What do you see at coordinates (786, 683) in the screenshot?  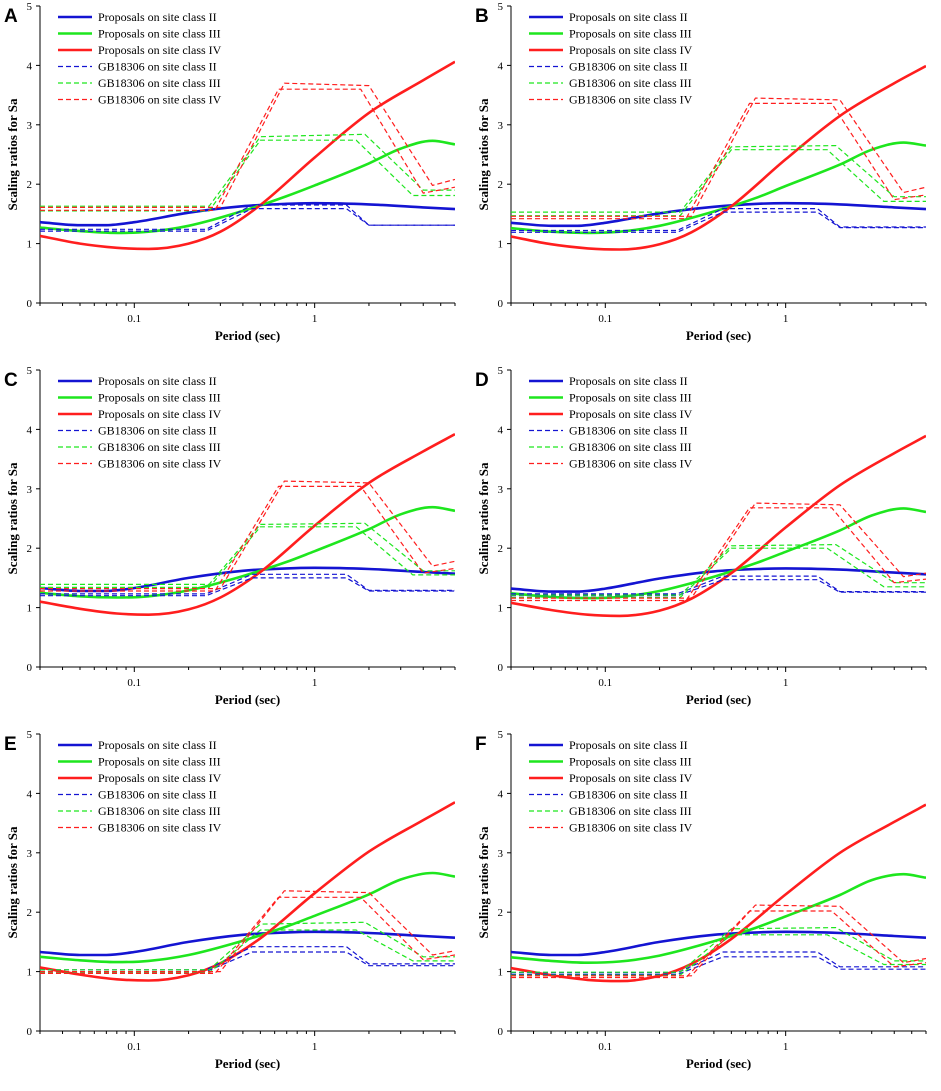 I see `chart-d-x-tick-label: 1` at bounding box center [786, 683].